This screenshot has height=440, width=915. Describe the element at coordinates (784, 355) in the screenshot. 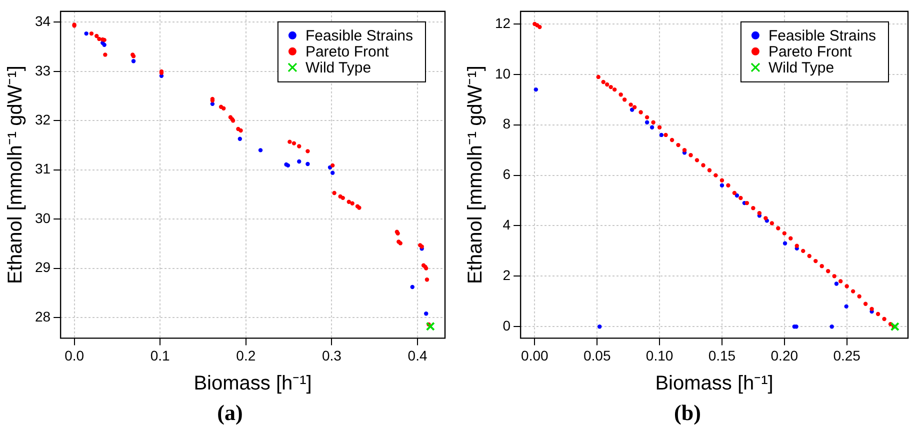

I see `x-tick-label: 0.20` at that location.